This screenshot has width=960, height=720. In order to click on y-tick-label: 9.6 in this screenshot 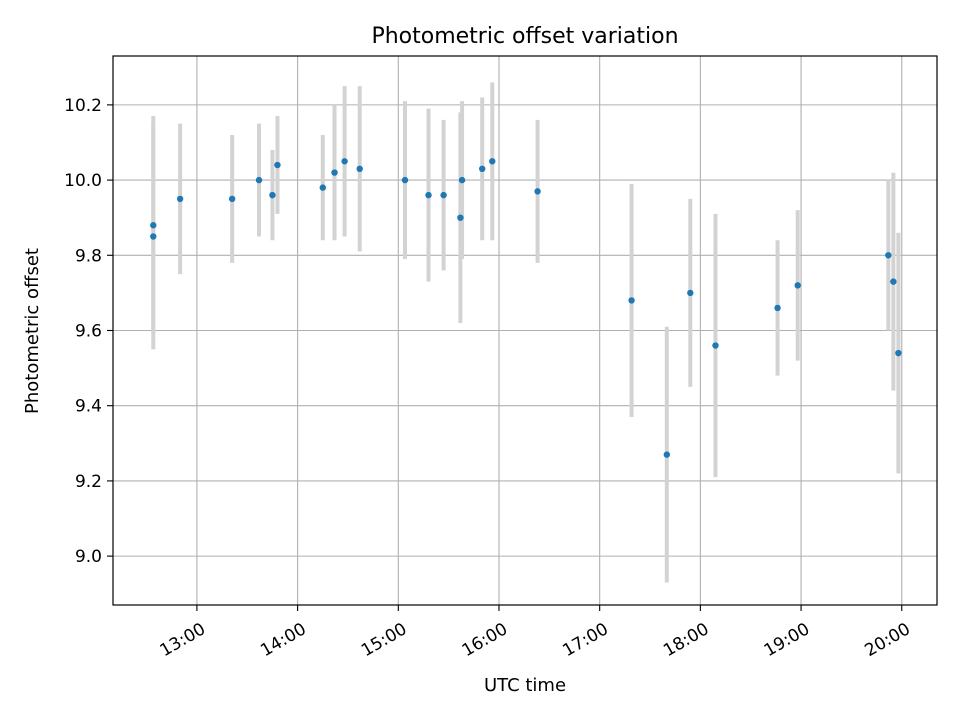, I will do `click(88, 332)`.